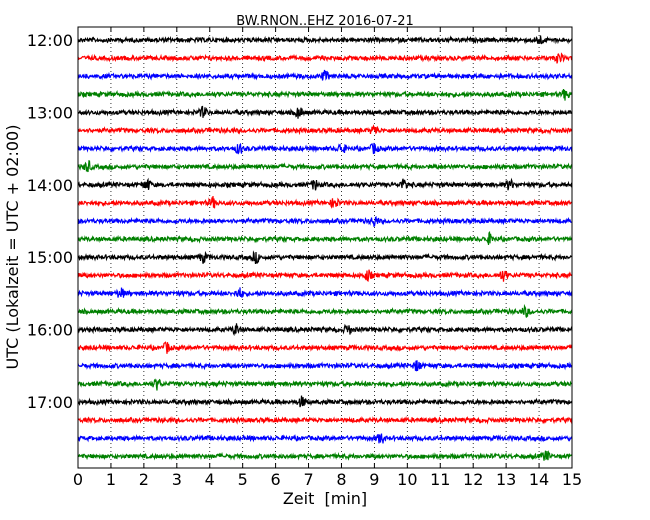 The height and width of the screenshot is (520, 650). I want to click on x-tick-label: 1, so click(111, 479).